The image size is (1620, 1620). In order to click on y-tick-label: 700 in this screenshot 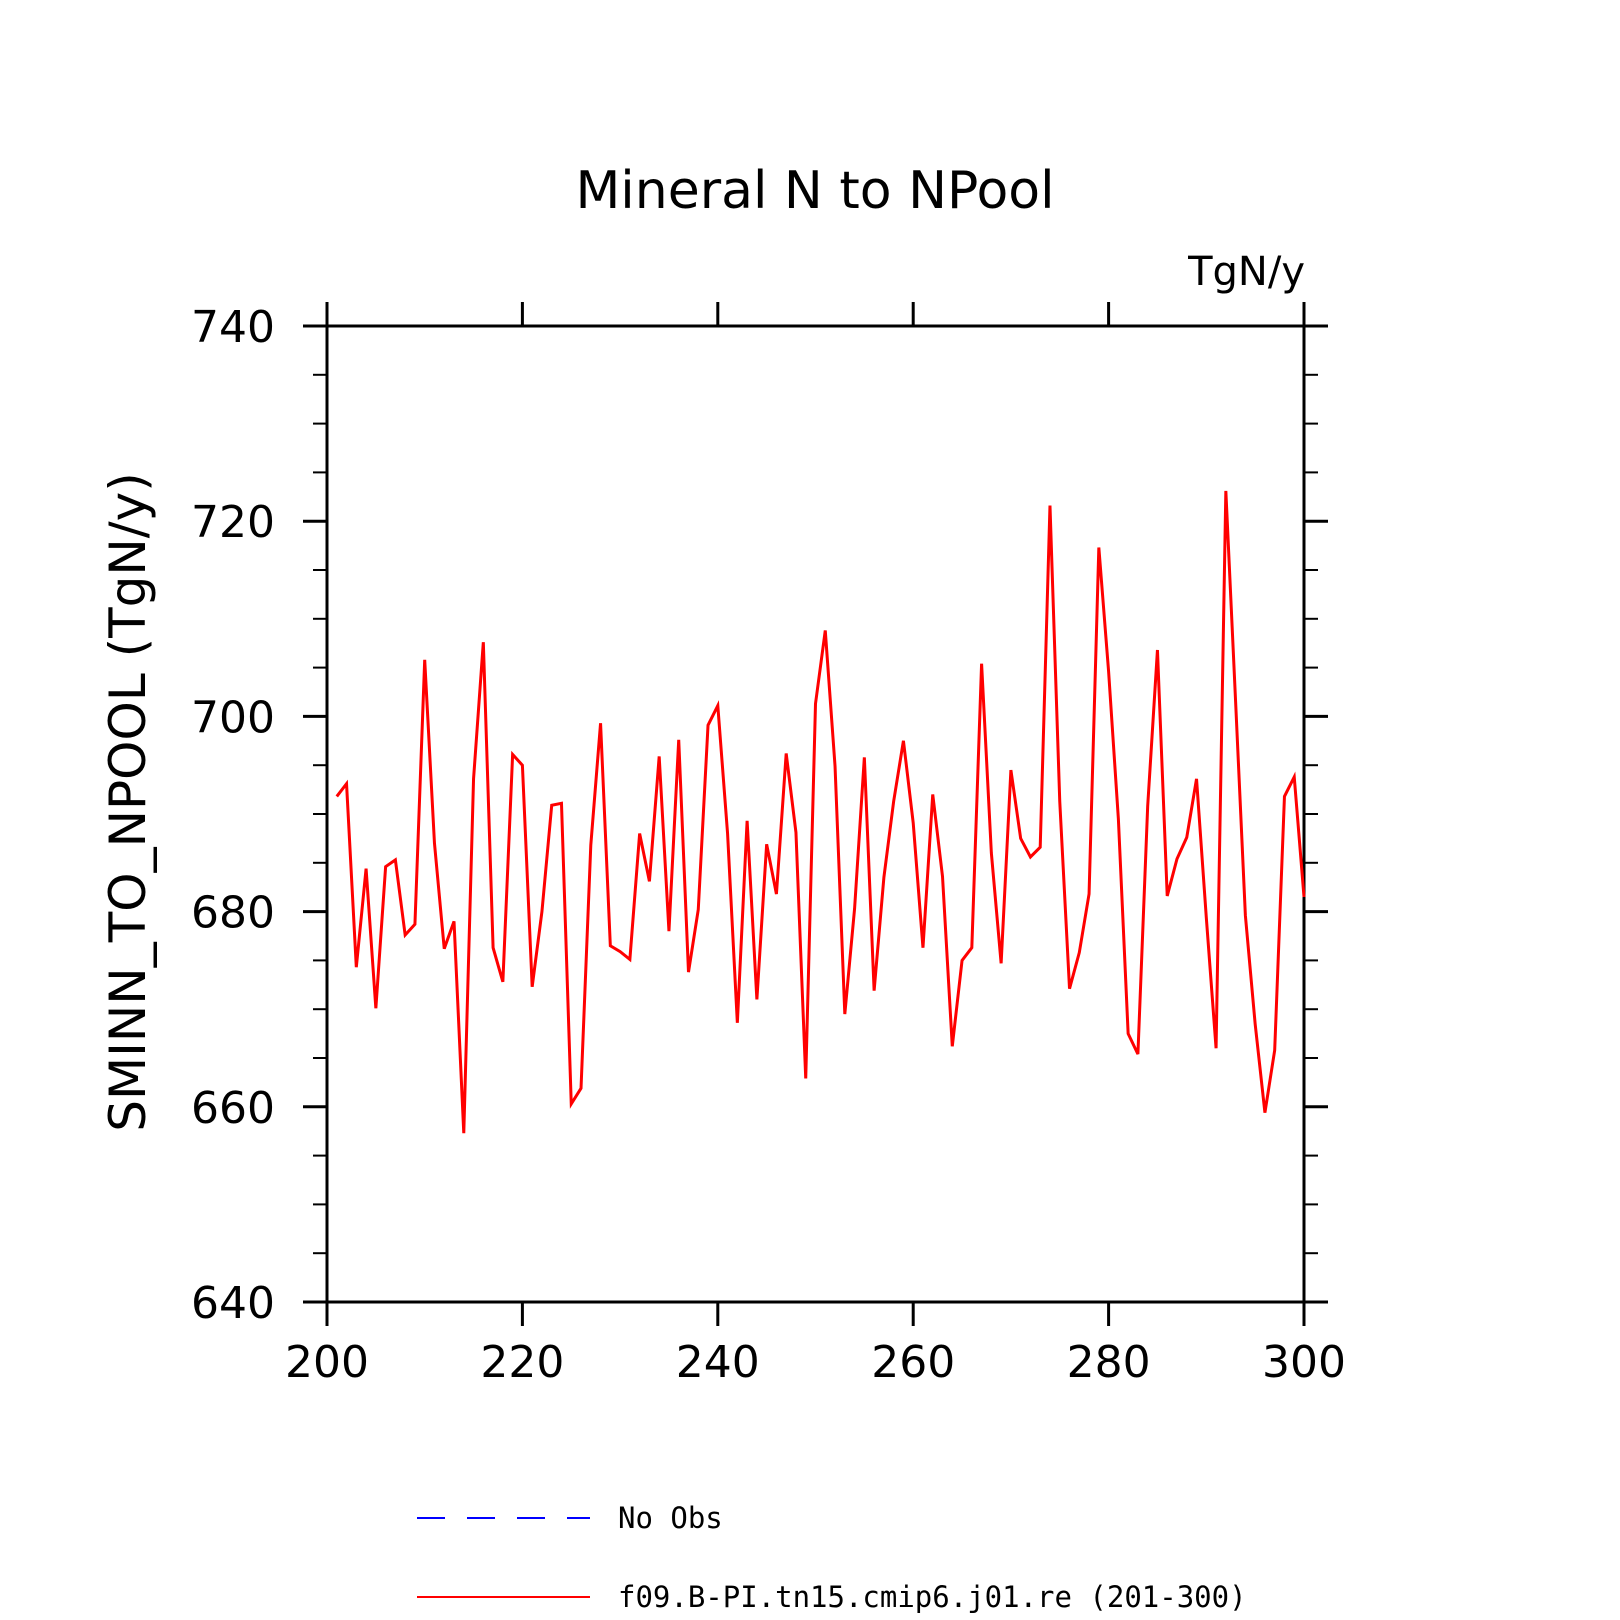, I will do `click(233, 717)`.